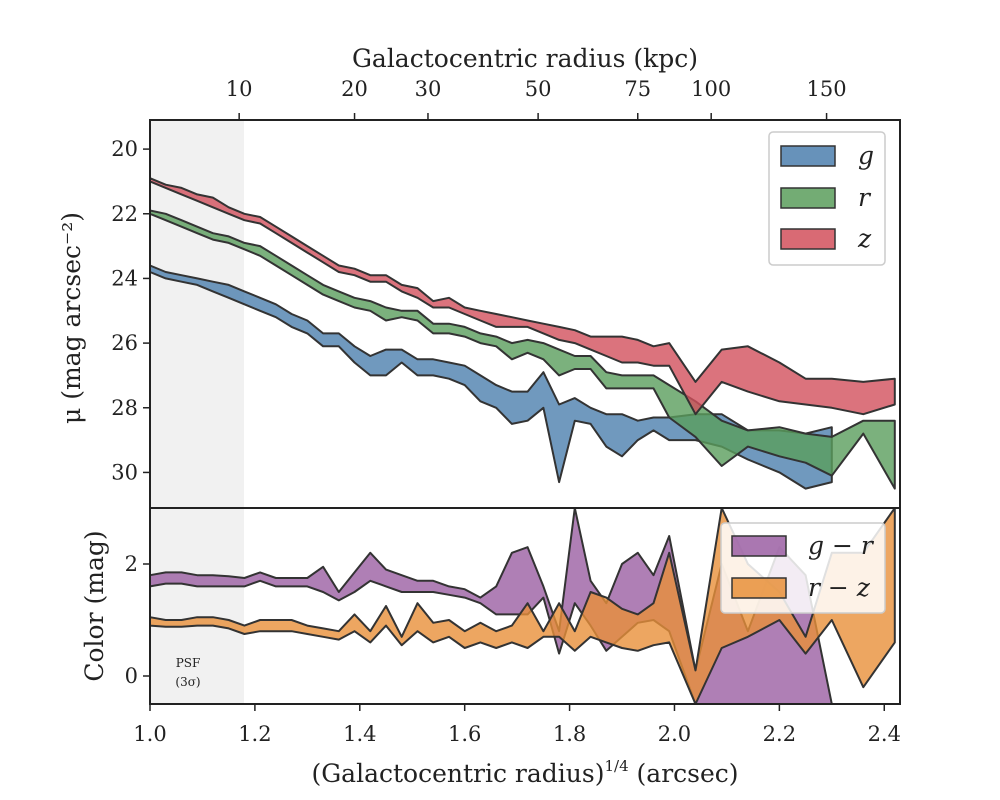 The height and width of the screenshot is (800, 1000). What do you see at coordinates (124, 278) in the screenshot?
I see `top-y-tick-label: 24` at bounding box center [124, 278].